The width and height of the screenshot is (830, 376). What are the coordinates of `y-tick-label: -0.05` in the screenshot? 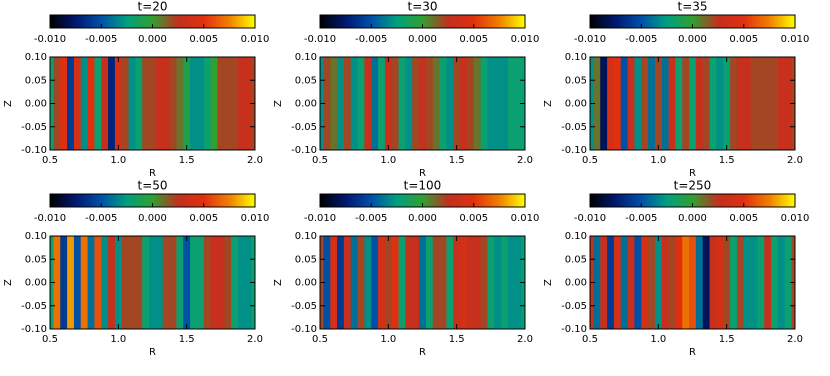 It's located at (34, 127).